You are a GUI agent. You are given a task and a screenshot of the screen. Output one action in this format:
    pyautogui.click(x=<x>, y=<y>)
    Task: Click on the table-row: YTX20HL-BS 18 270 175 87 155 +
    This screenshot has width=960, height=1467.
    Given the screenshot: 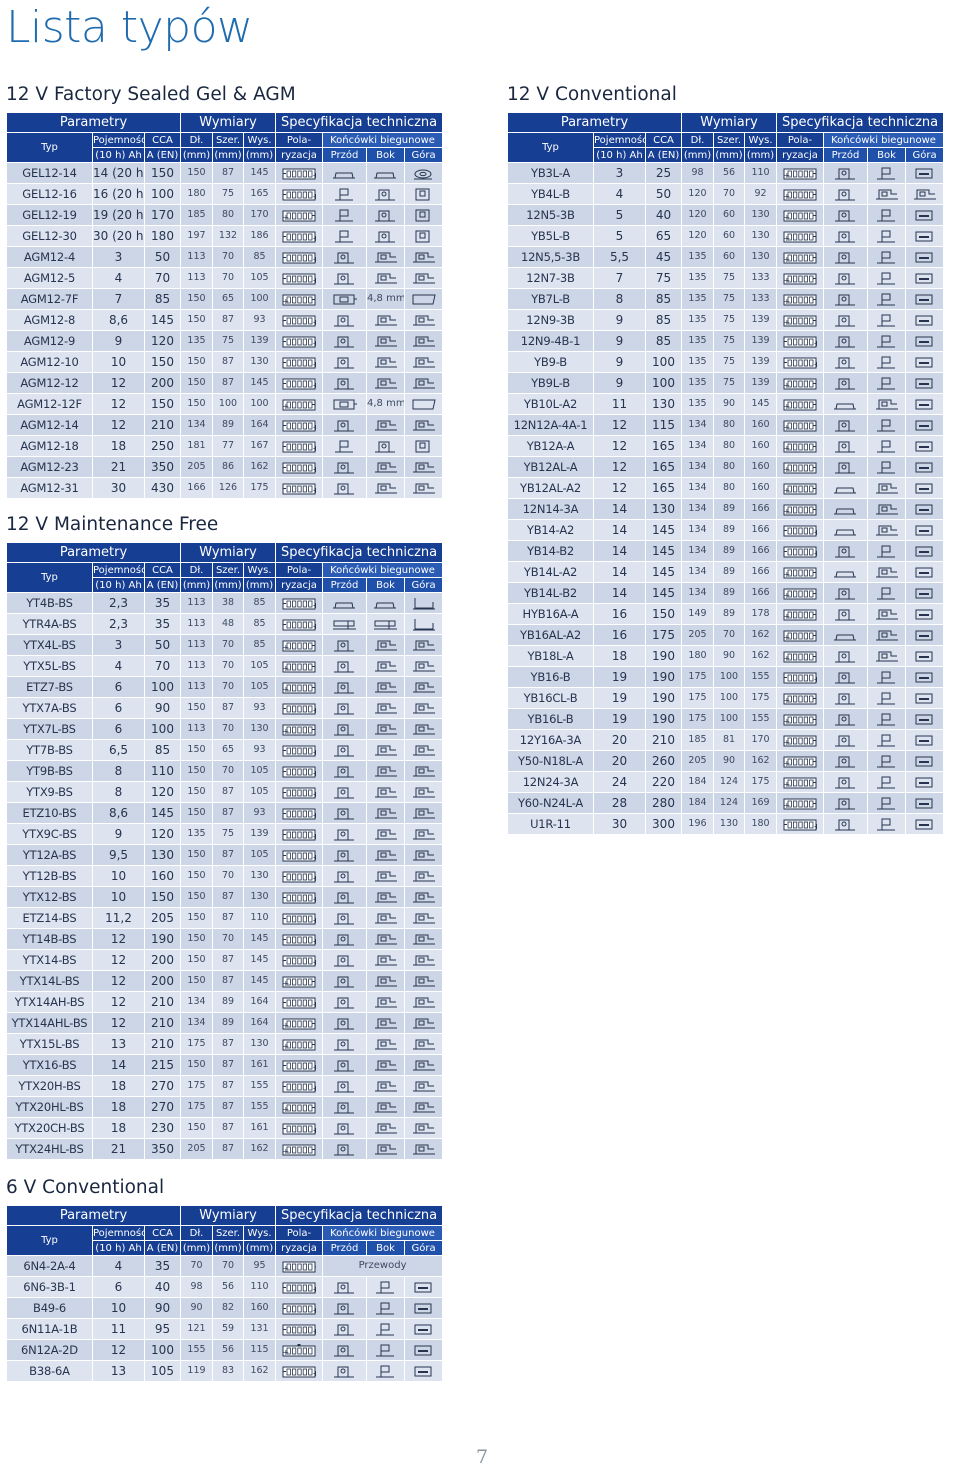 What is the action you would take?
    pyautogui.click(x=225, y=1107)
    